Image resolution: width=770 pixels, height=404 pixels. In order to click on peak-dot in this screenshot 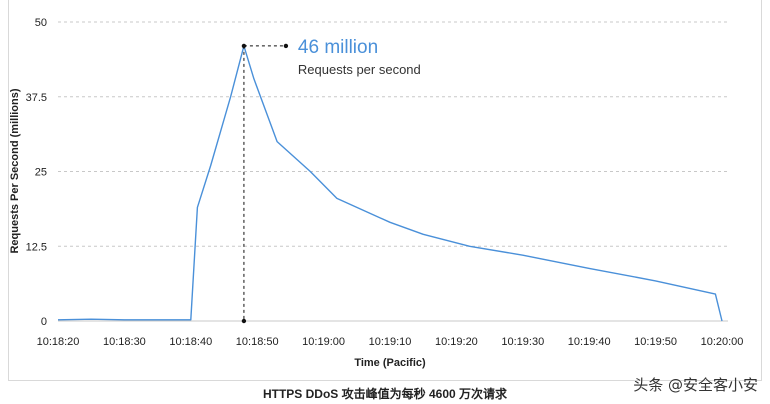, I will do `click(244, 46)`.